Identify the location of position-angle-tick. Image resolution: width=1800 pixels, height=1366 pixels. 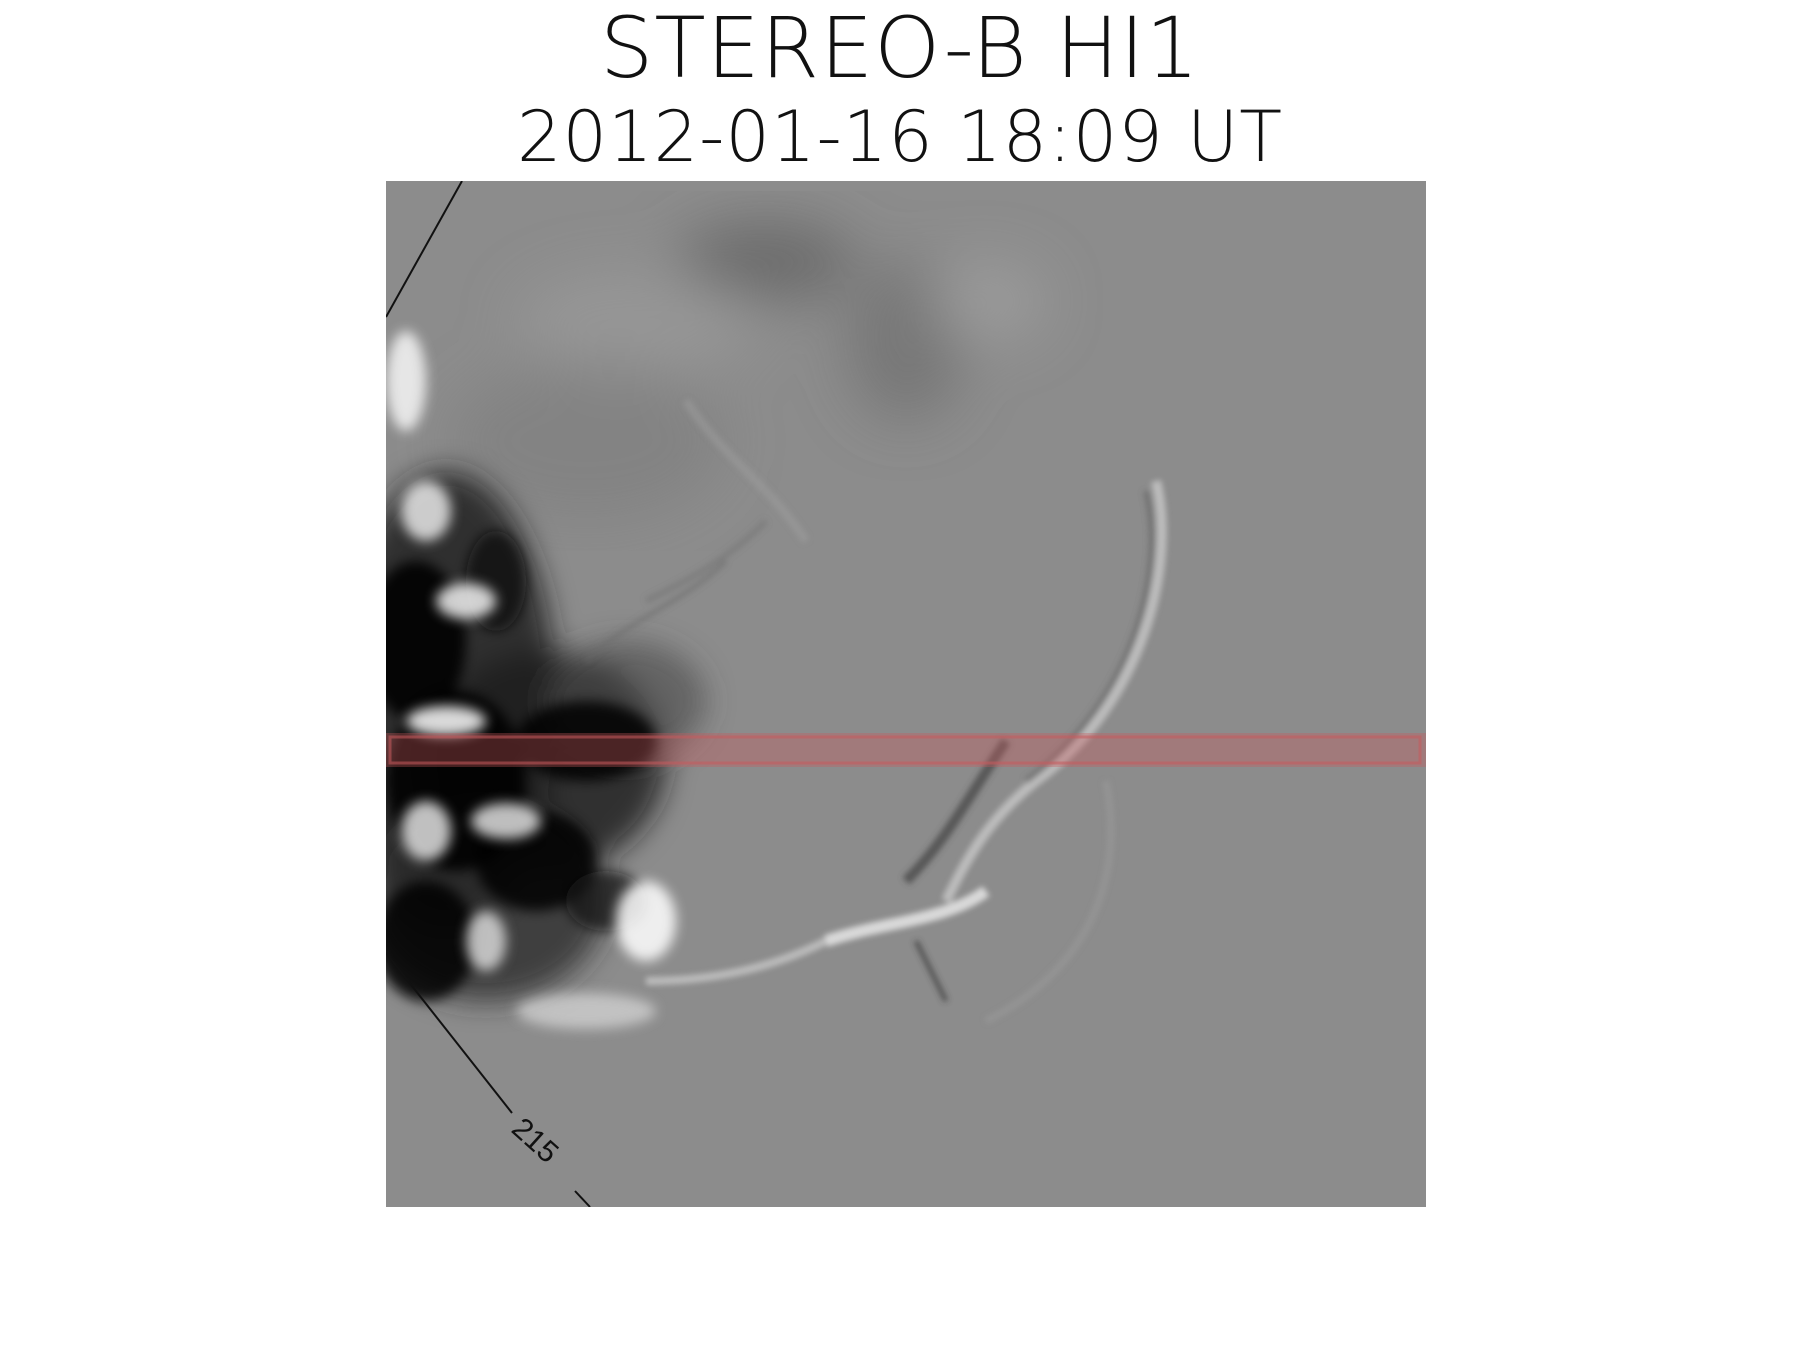
(582, 1198).